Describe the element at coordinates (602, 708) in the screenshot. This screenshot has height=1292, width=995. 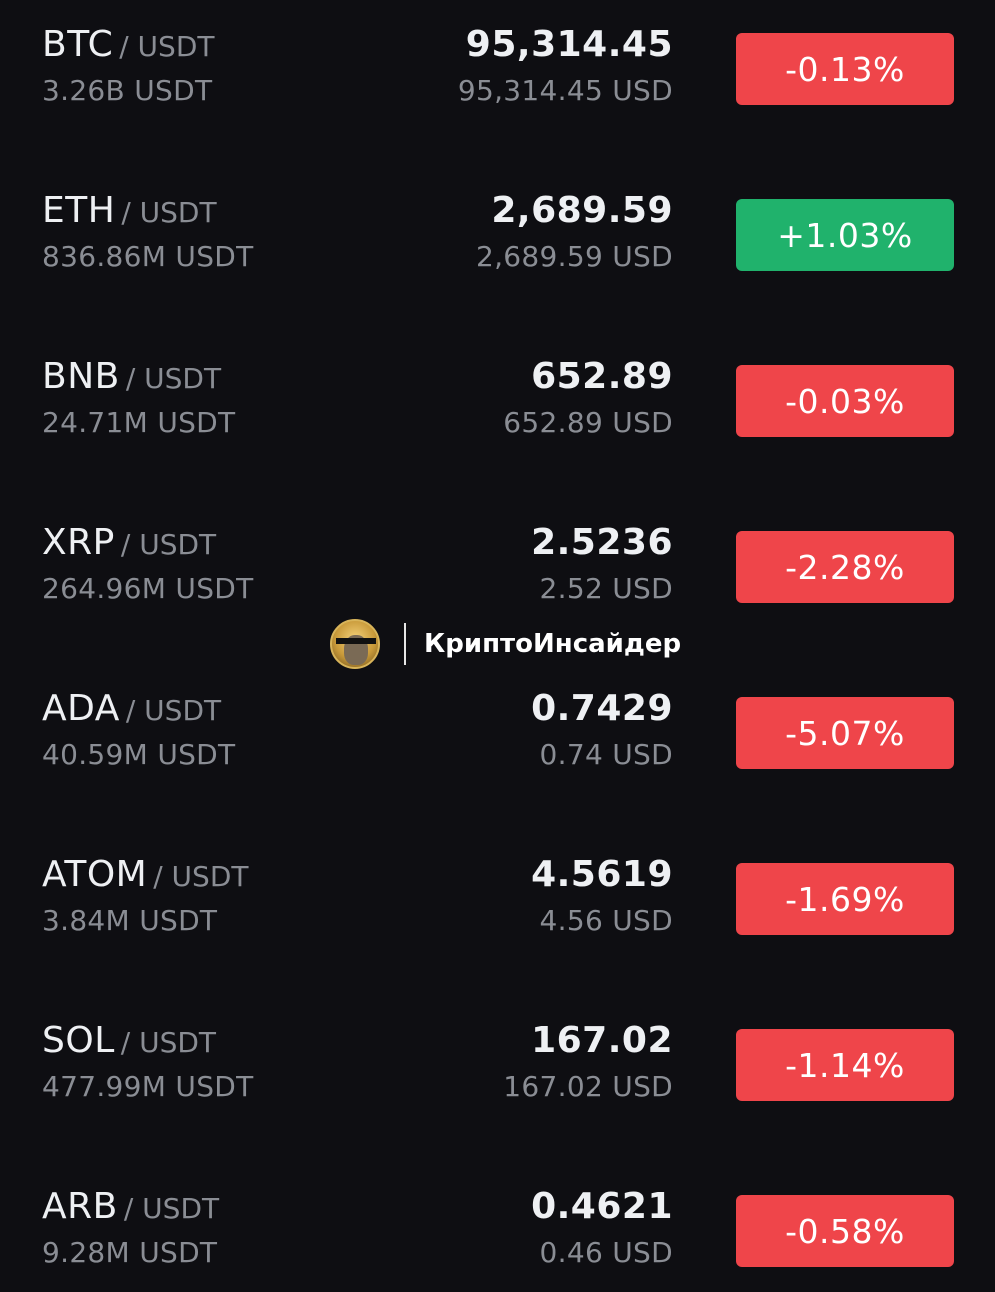
I see `last-price: 0.7429` at that location.